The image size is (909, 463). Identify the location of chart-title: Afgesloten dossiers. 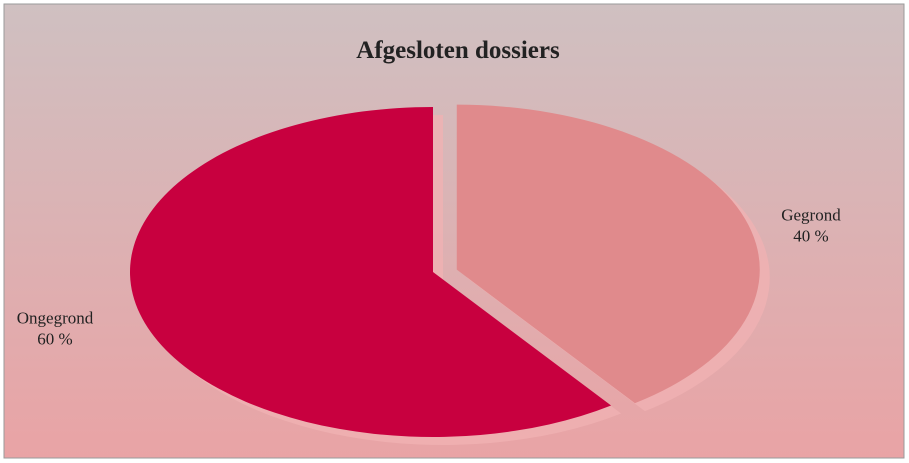
(458, 50).